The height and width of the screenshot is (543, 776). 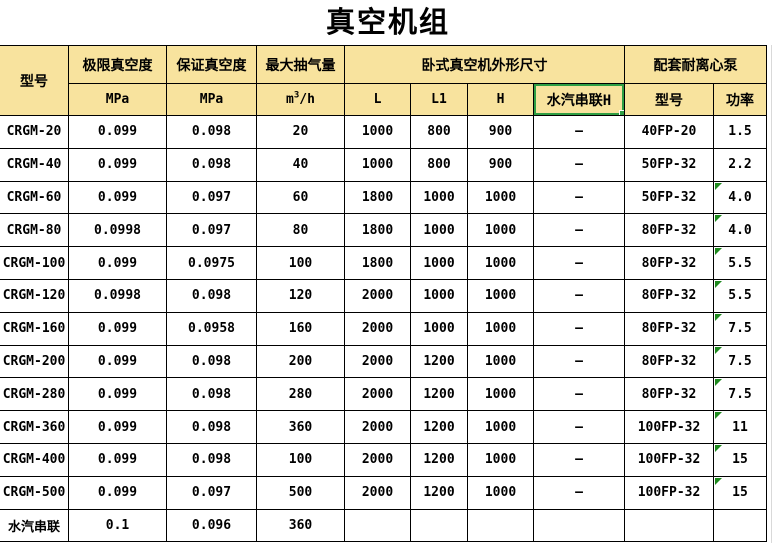 What do you see at coordinates (740, 230) in the screenshot?
I see `cell-power: 4.0` at bounding box center [740, 230].